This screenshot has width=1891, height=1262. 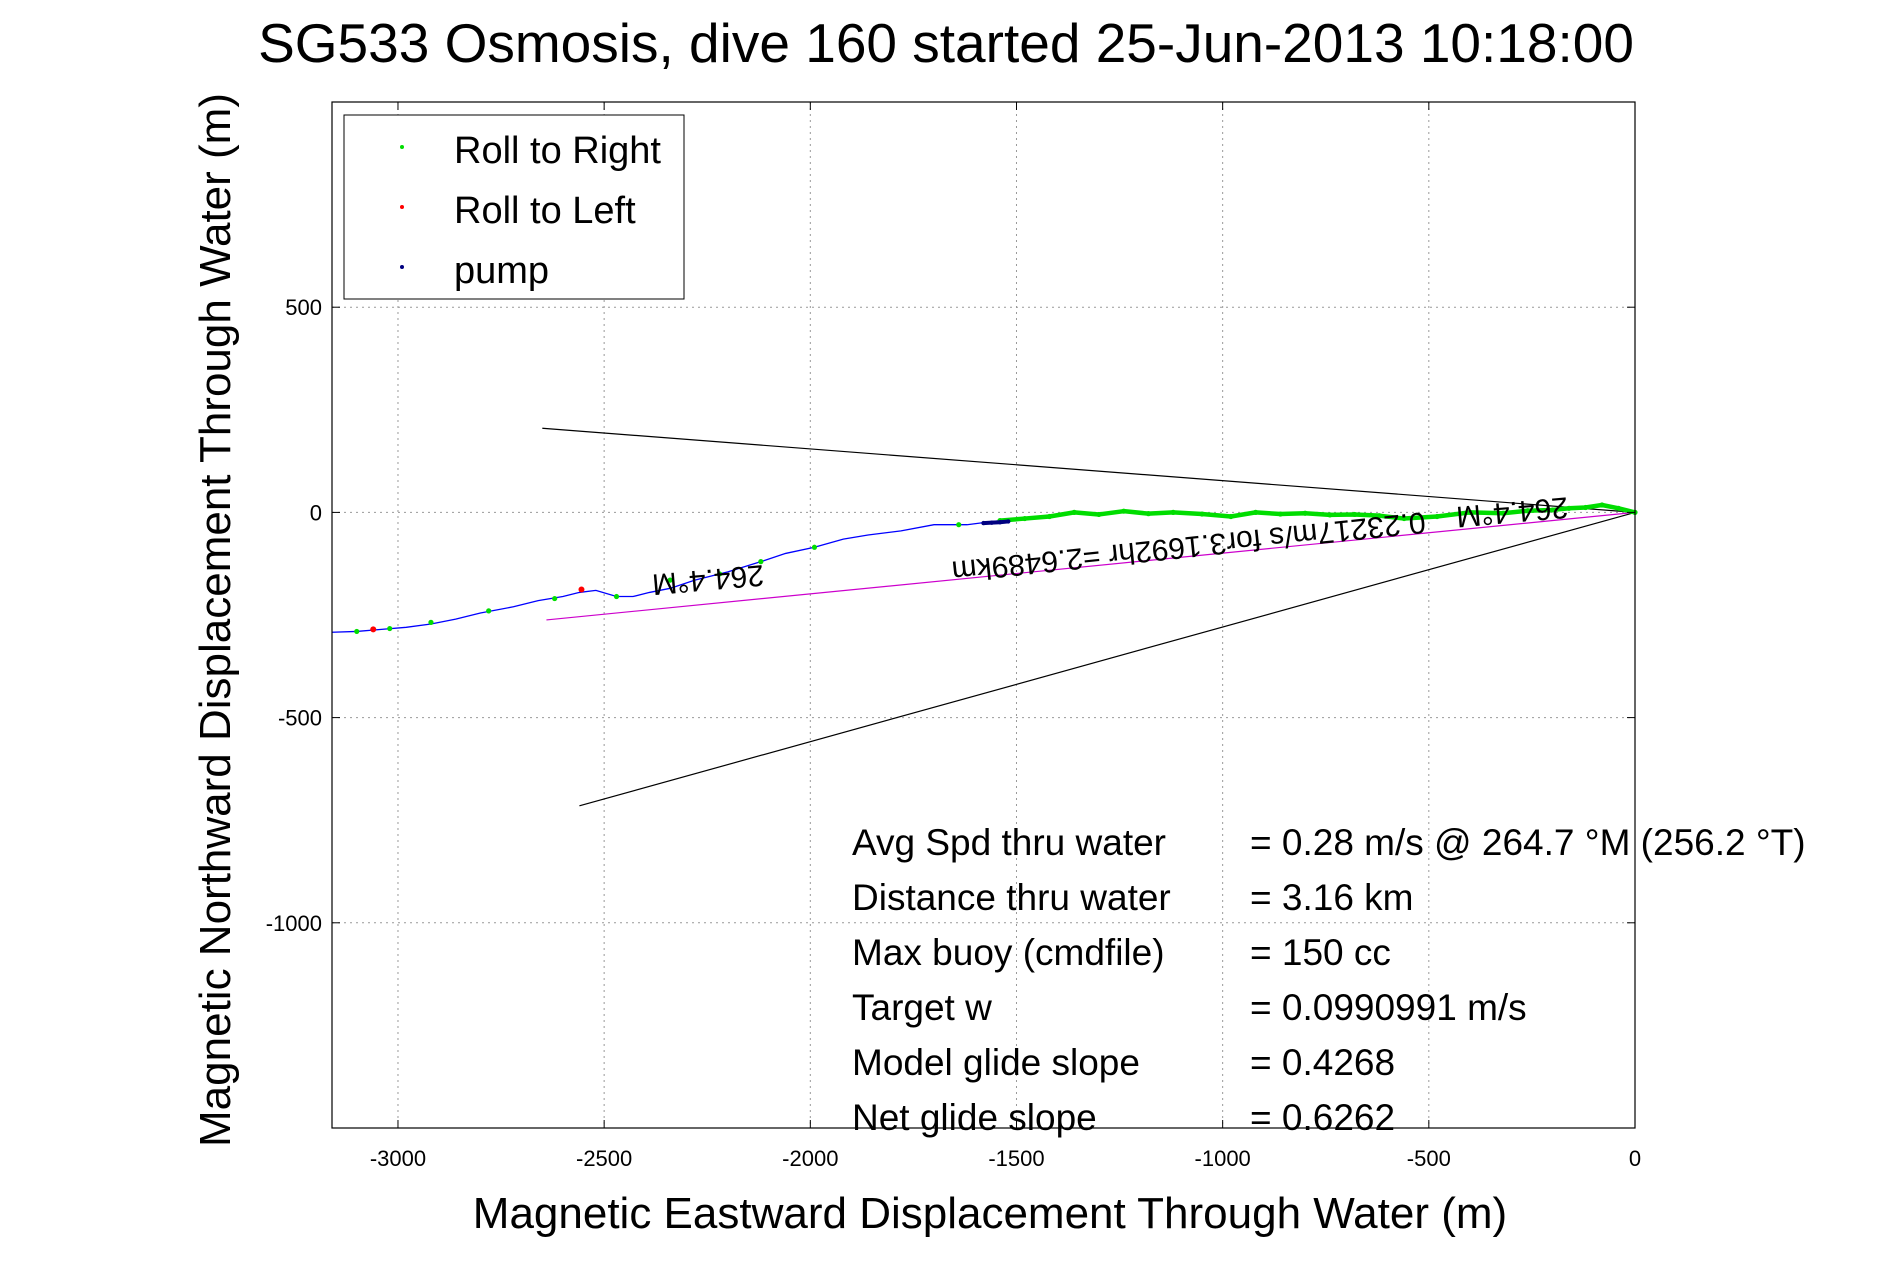 I want to click on stat-label: Distance thru water, so click(x=1011, y=897).